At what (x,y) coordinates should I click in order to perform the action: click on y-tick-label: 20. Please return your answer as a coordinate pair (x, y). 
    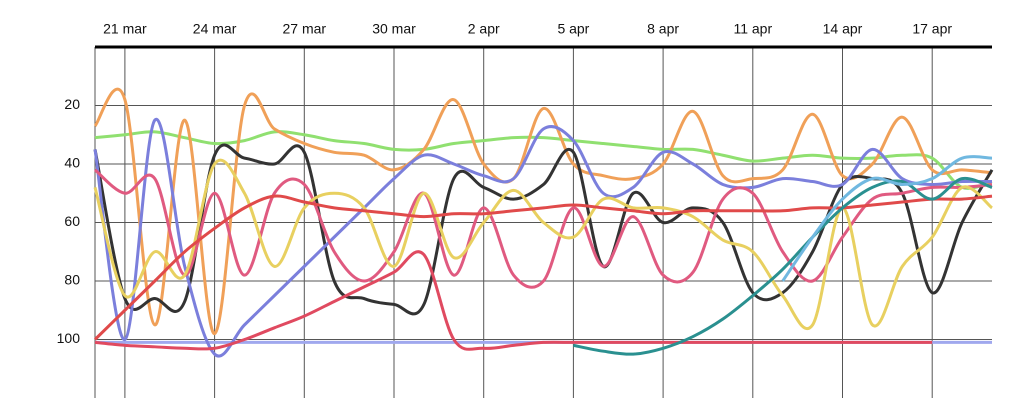
    Looking at the image, I should click on (72, 104).